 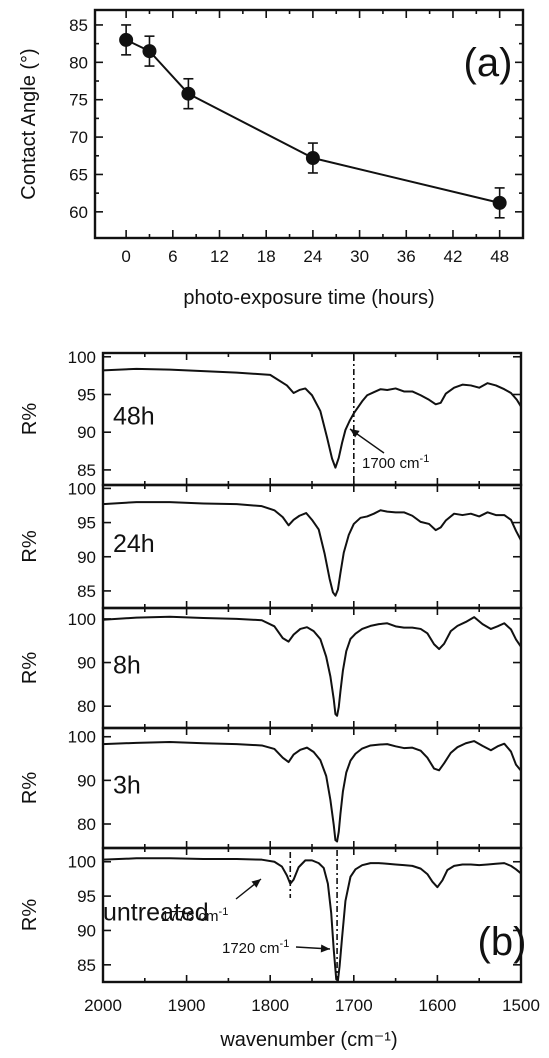 I want to click on x-tick-label-b: 1700, so click(x=354, y=1005).